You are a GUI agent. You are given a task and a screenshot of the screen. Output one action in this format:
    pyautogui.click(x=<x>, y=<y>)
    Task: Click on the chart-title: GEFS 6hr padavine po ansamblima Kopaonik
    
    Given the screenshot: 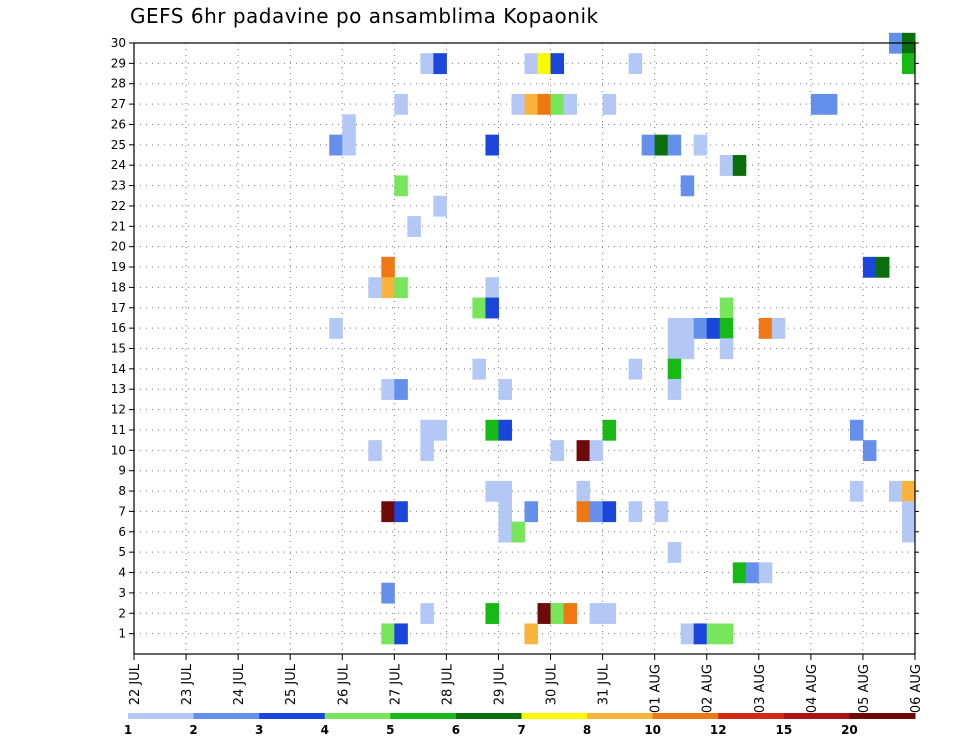 What is the action you would take?
    pyautogui.click(x=364, y=16)
    